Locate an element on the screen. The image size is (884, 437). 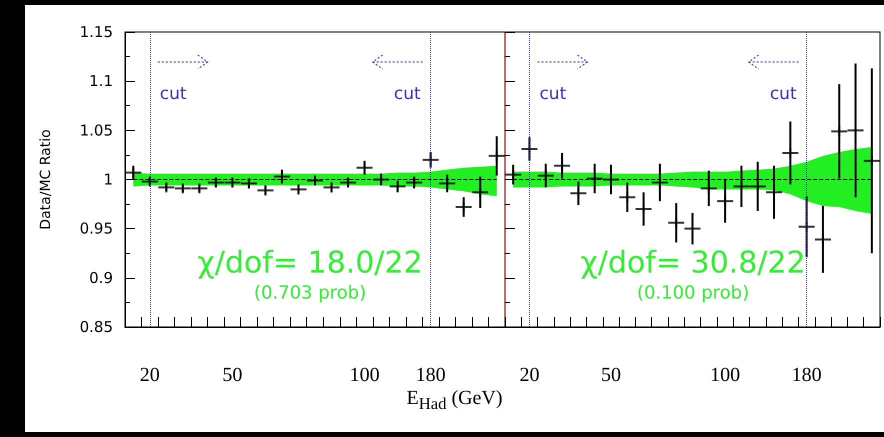
y-tick-label: 0.85 is located at coordinates (96, 327).